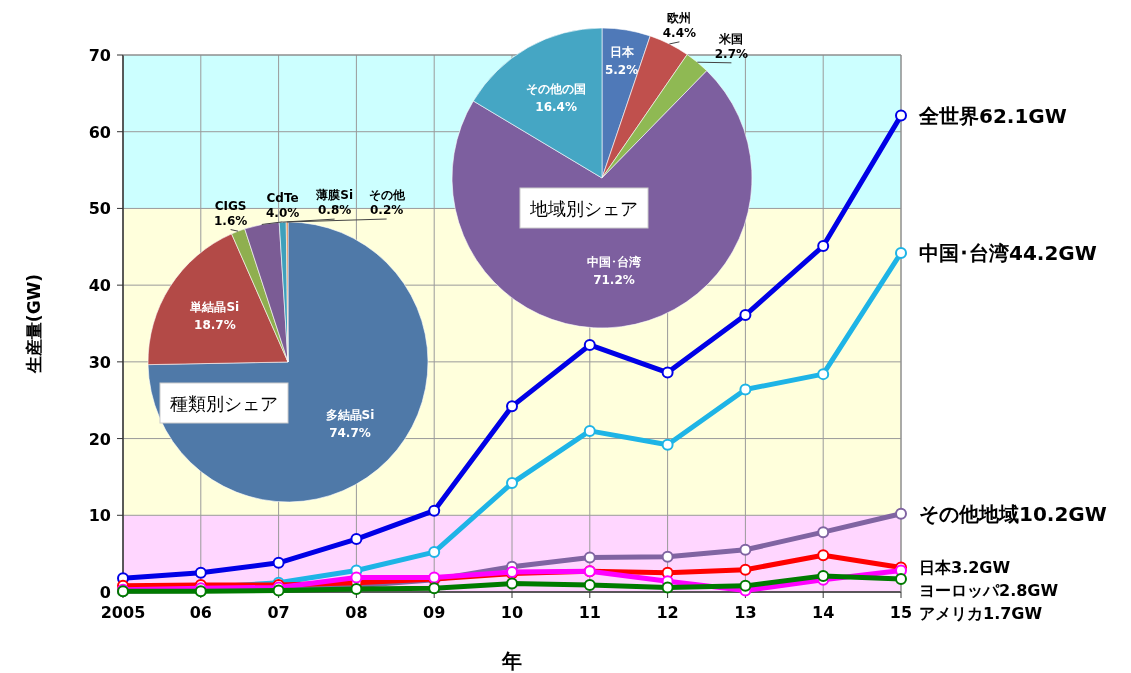 The image size is (1131, 673). I want to click on slice-label: その他, so click(387, 195).